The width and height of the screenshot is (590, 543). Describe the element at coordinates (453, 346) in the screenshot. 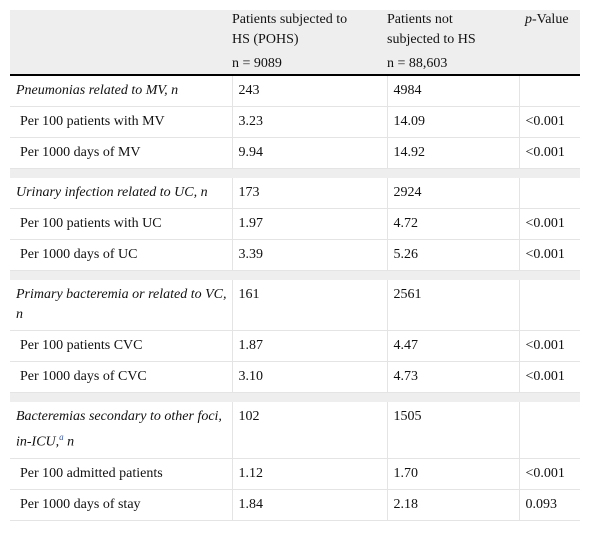

I see `row-not-value: 4.47` at that location.